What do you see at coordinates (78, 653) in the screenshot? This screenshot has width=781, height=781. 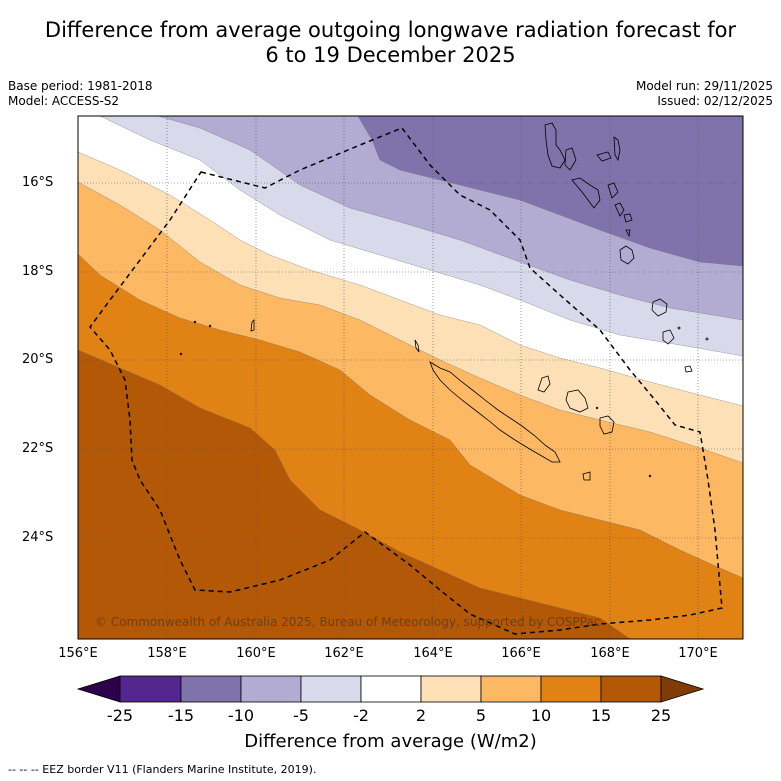 I see `x-tick-label: 156°E` at bounding box center [78, 653].